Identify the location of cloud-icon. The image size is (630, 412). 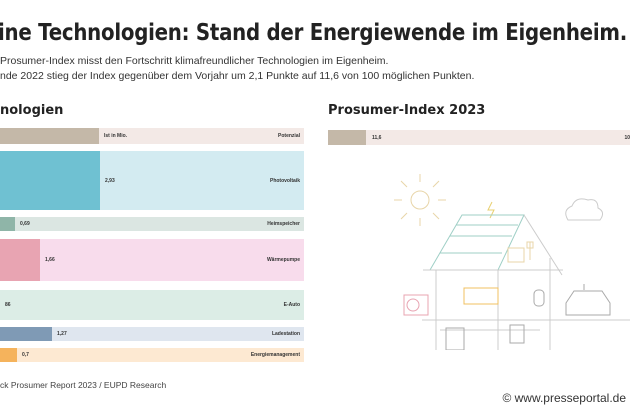
(584, 209).